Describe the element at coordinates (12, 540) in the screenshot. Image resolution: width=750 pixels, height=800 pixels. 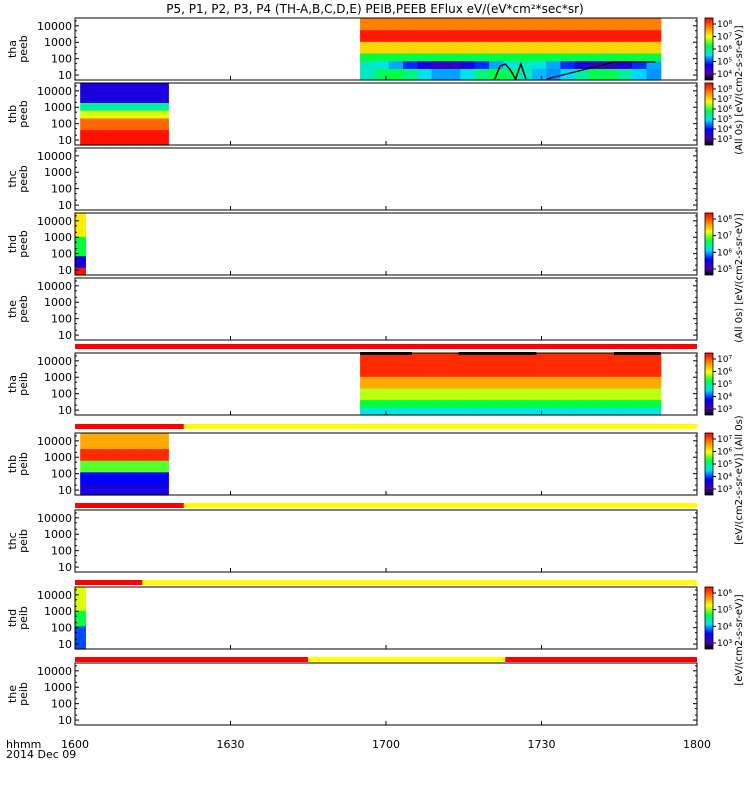
I see `y-axis-label: thc` at that location.